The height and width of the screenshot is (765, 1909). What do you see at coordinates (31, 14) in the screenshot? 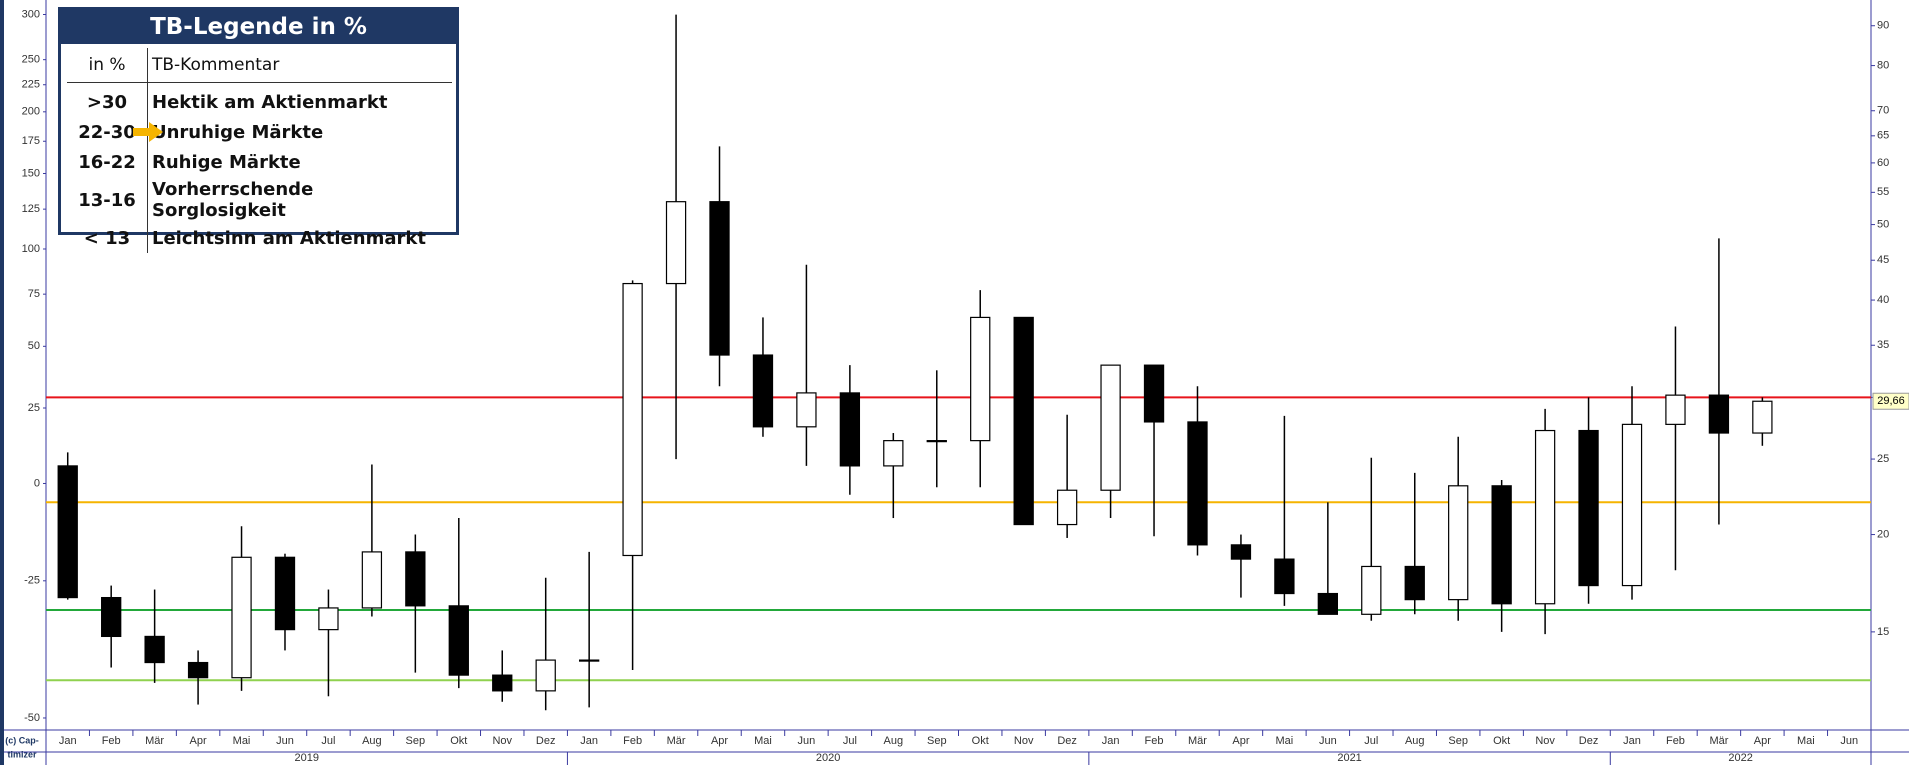
I see `y-tick-label: 300` at bounding box center [31, 14].